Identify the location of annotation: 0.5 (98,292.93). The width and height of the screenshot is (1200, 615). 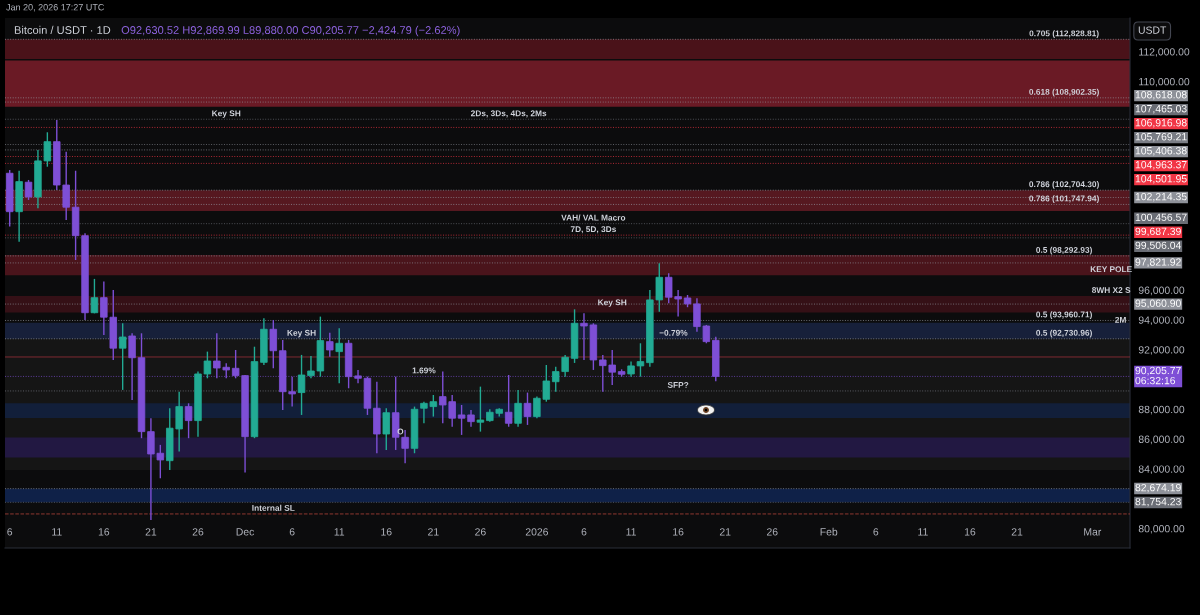
(1064, 250).